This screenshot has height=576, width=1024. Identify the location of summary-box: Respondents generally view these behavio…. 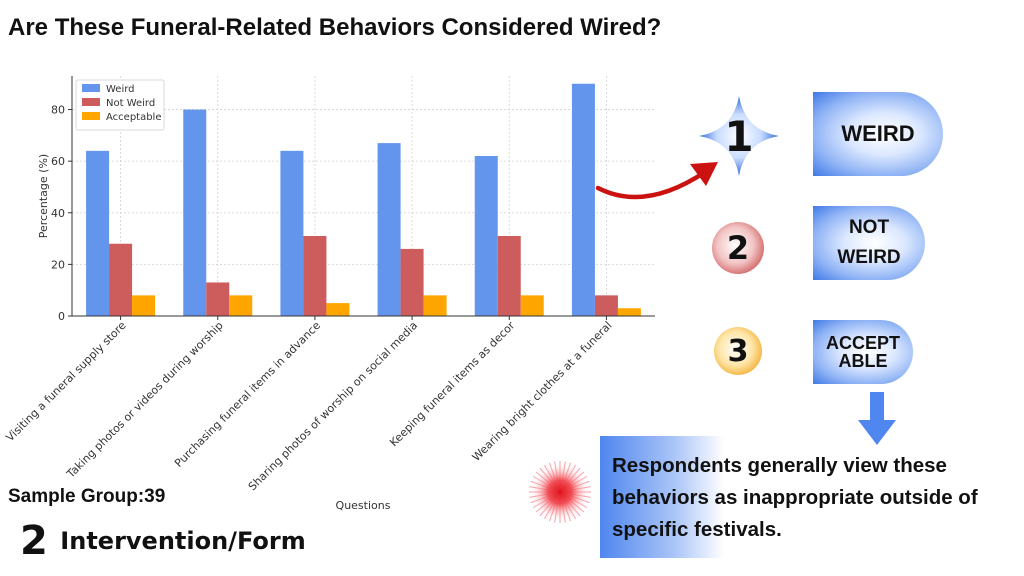
(812, 497).